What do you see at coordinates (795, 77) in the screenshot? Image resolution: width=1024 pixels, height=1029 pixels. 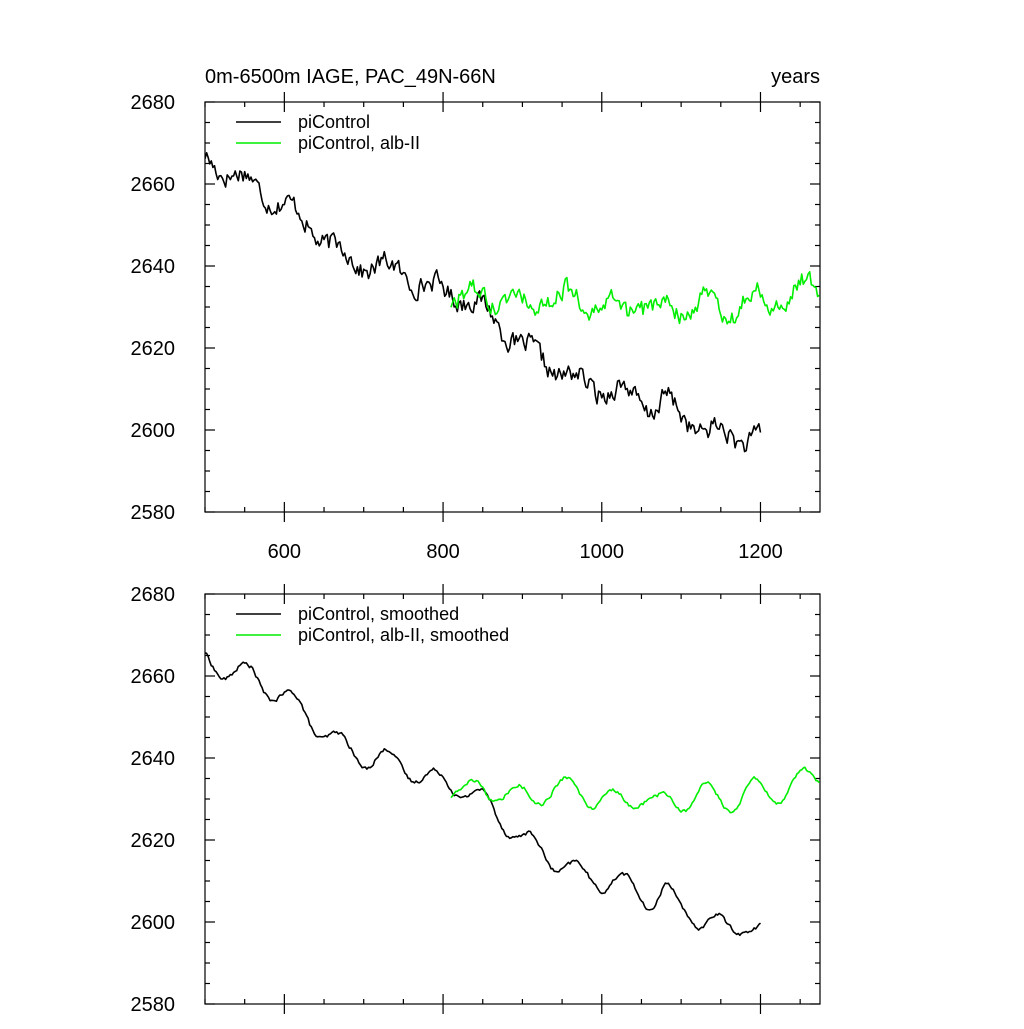 I see `chart-units-label: years` at bounding box center [795, 77].